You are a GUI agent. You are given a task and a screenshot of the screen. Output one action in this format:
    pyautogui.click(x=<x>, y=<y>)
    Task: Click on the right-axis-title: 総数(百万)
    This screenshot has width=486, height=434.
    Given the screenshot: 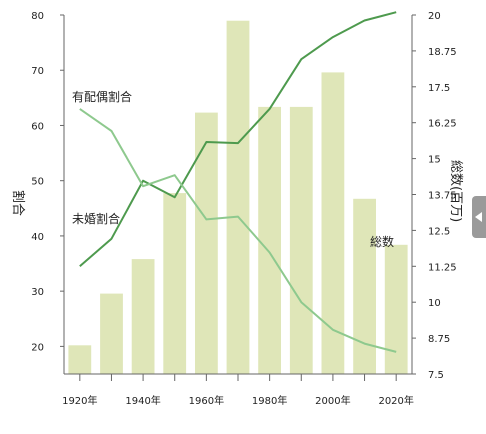 What is the action you would take?
    pyautogui.click(x=455, y=191)
    